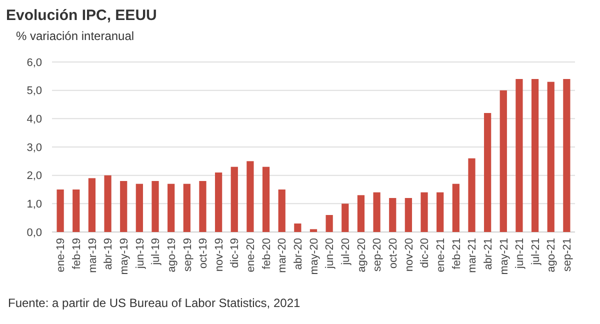 The height and width of the screenshot is (324, 600). Describe the element at coordinates (34, 232) in the screenshot. I see `y-tick-label: 0,0` at that location.